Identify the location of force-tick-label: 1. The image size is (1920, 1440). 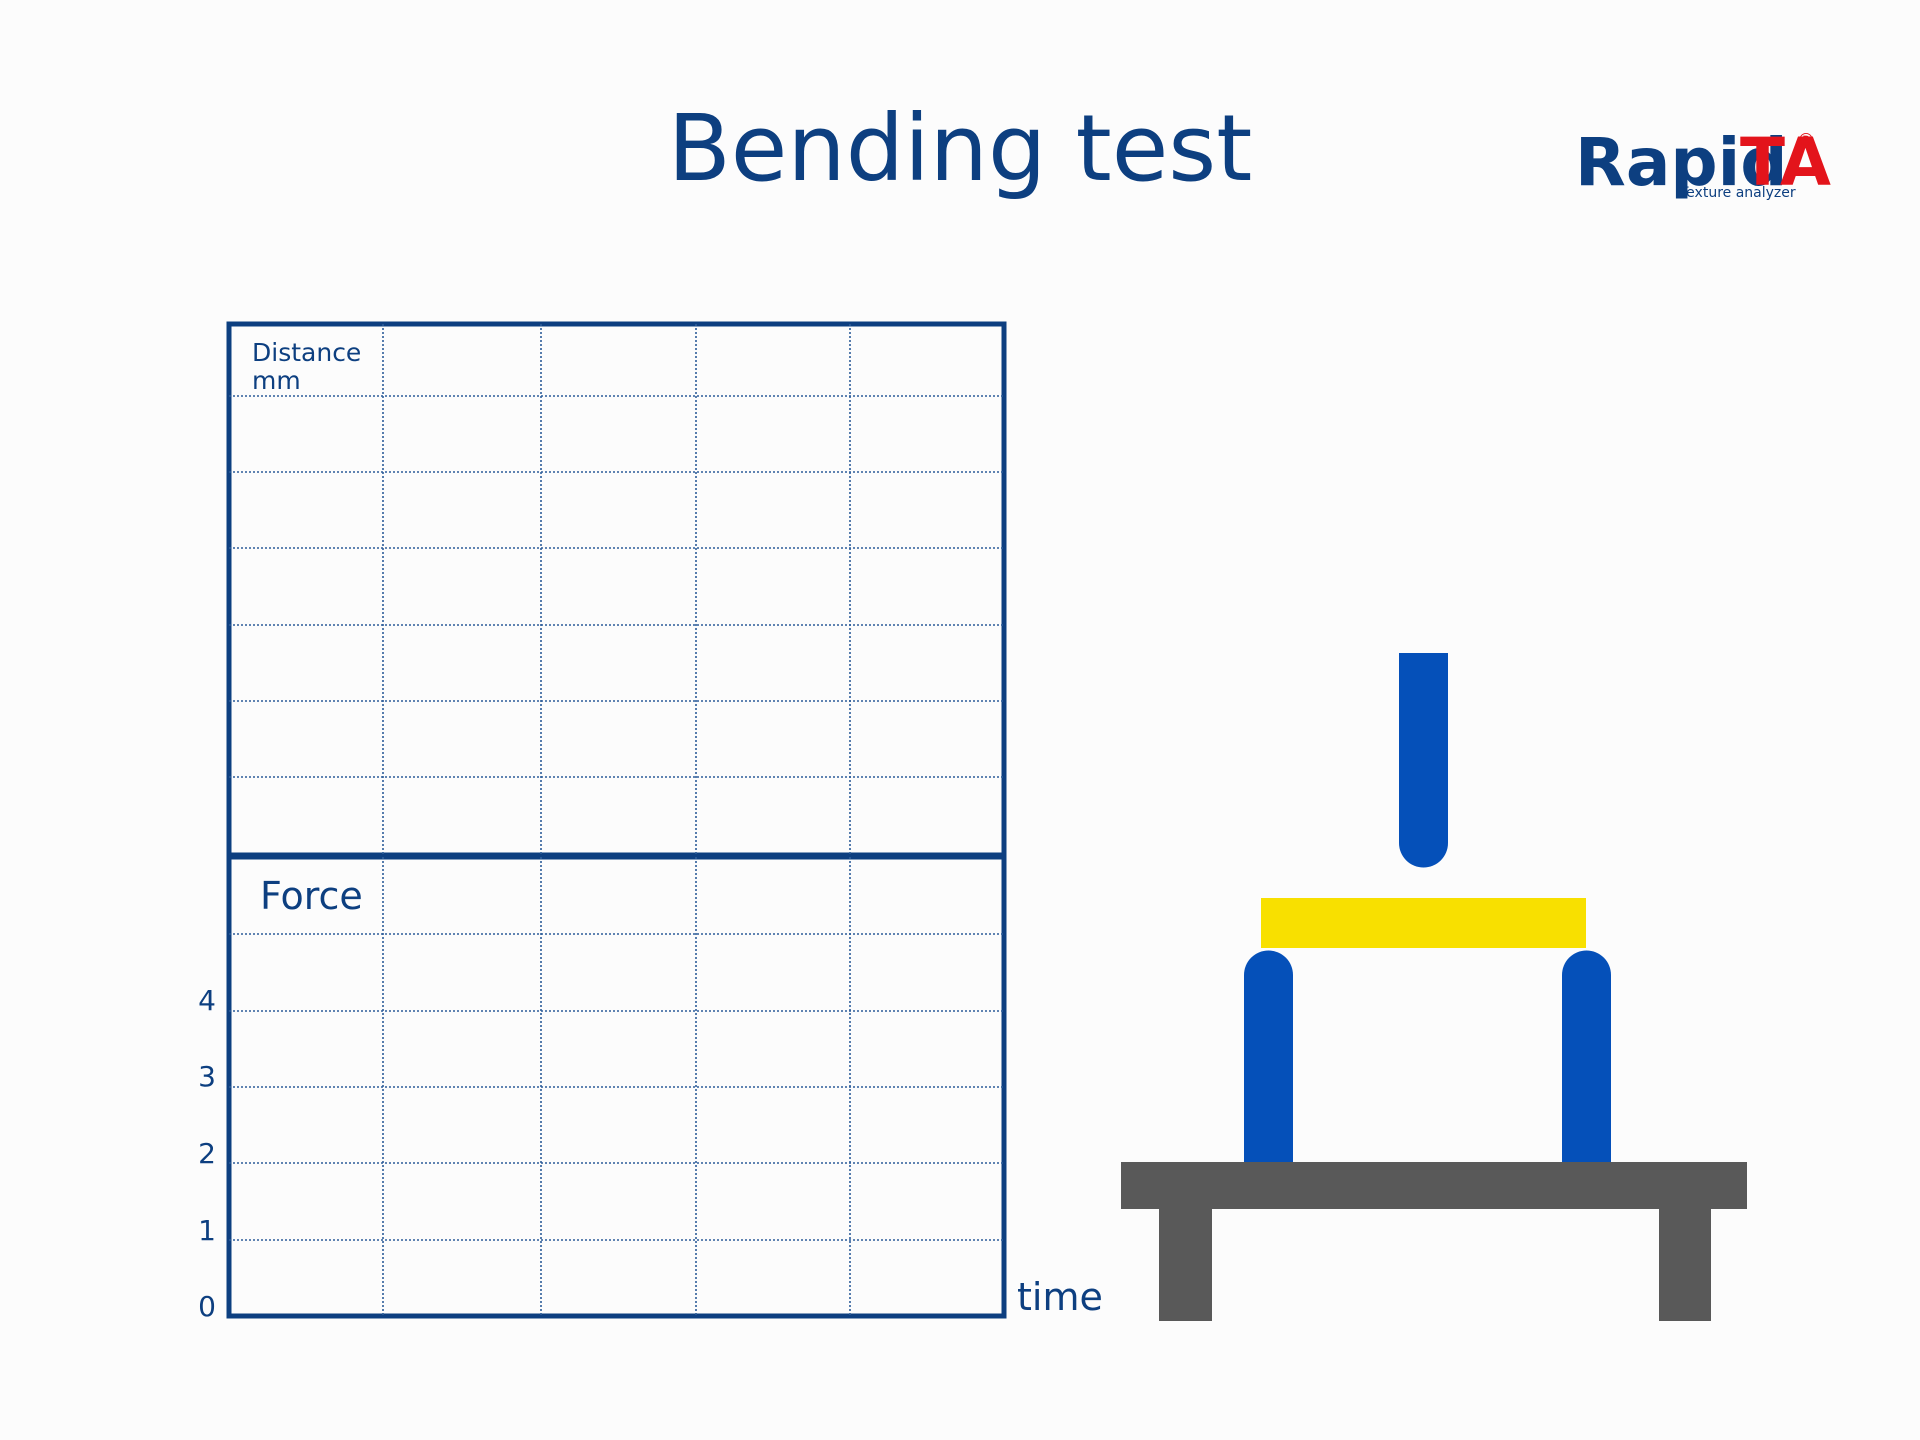
(207, 1230).